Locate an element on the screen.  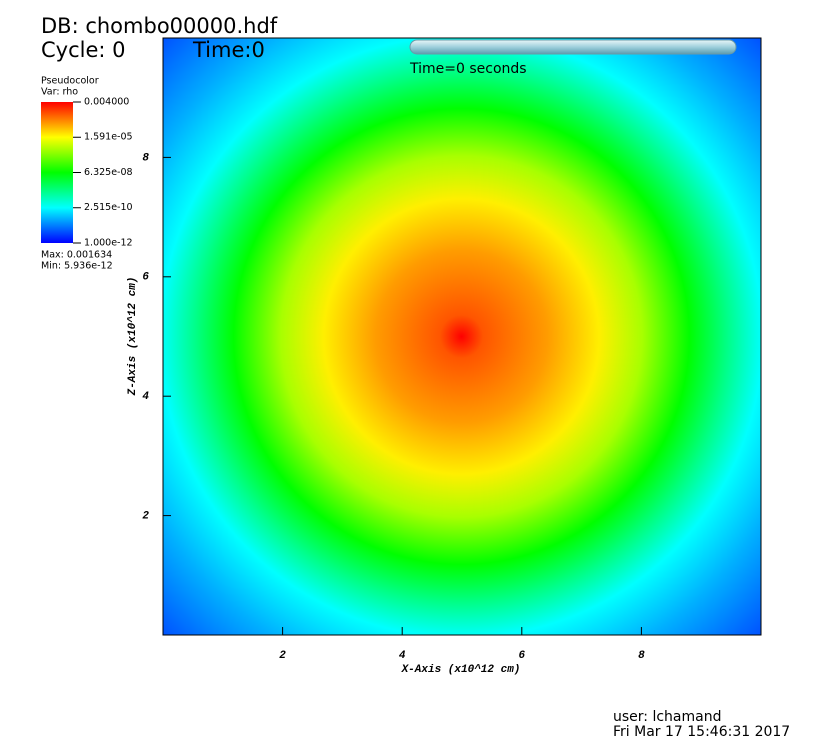
cycle: Cycle: 0 is located at coordinates (83, 50).